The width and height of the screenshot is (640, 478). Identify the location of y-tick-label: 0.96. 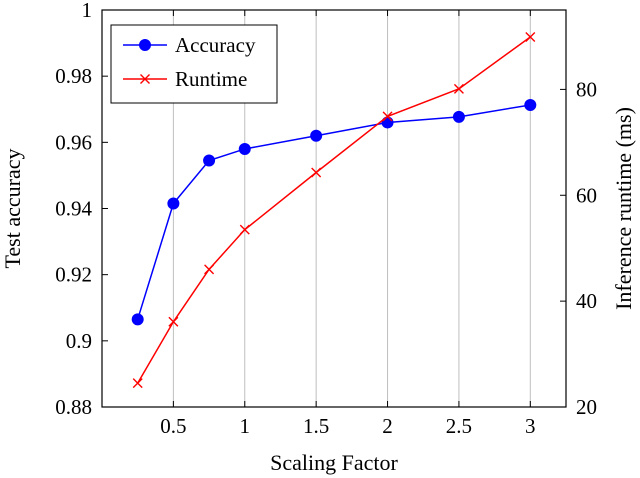
(73, 142).